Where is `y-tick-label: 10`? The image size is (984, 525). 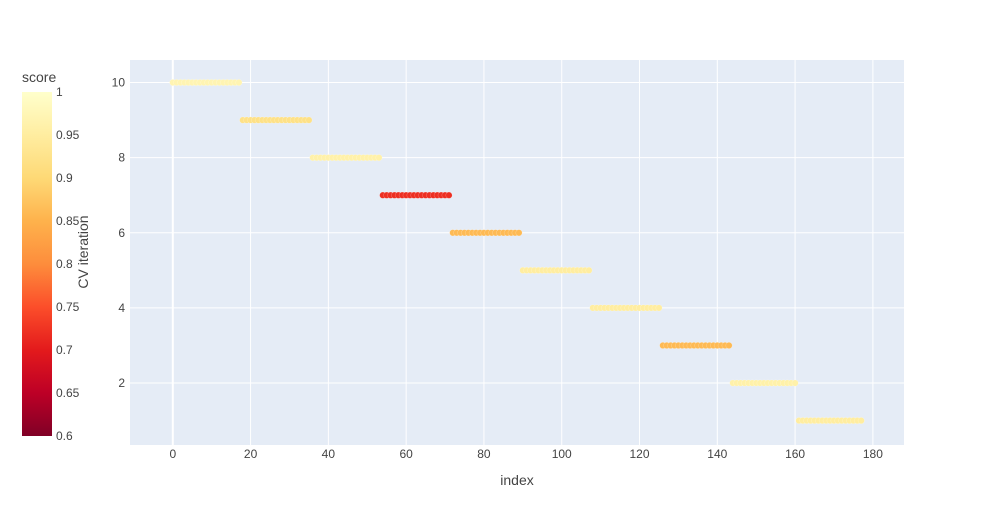
y-tick-label: 10 is located at coordinates (119, 83).